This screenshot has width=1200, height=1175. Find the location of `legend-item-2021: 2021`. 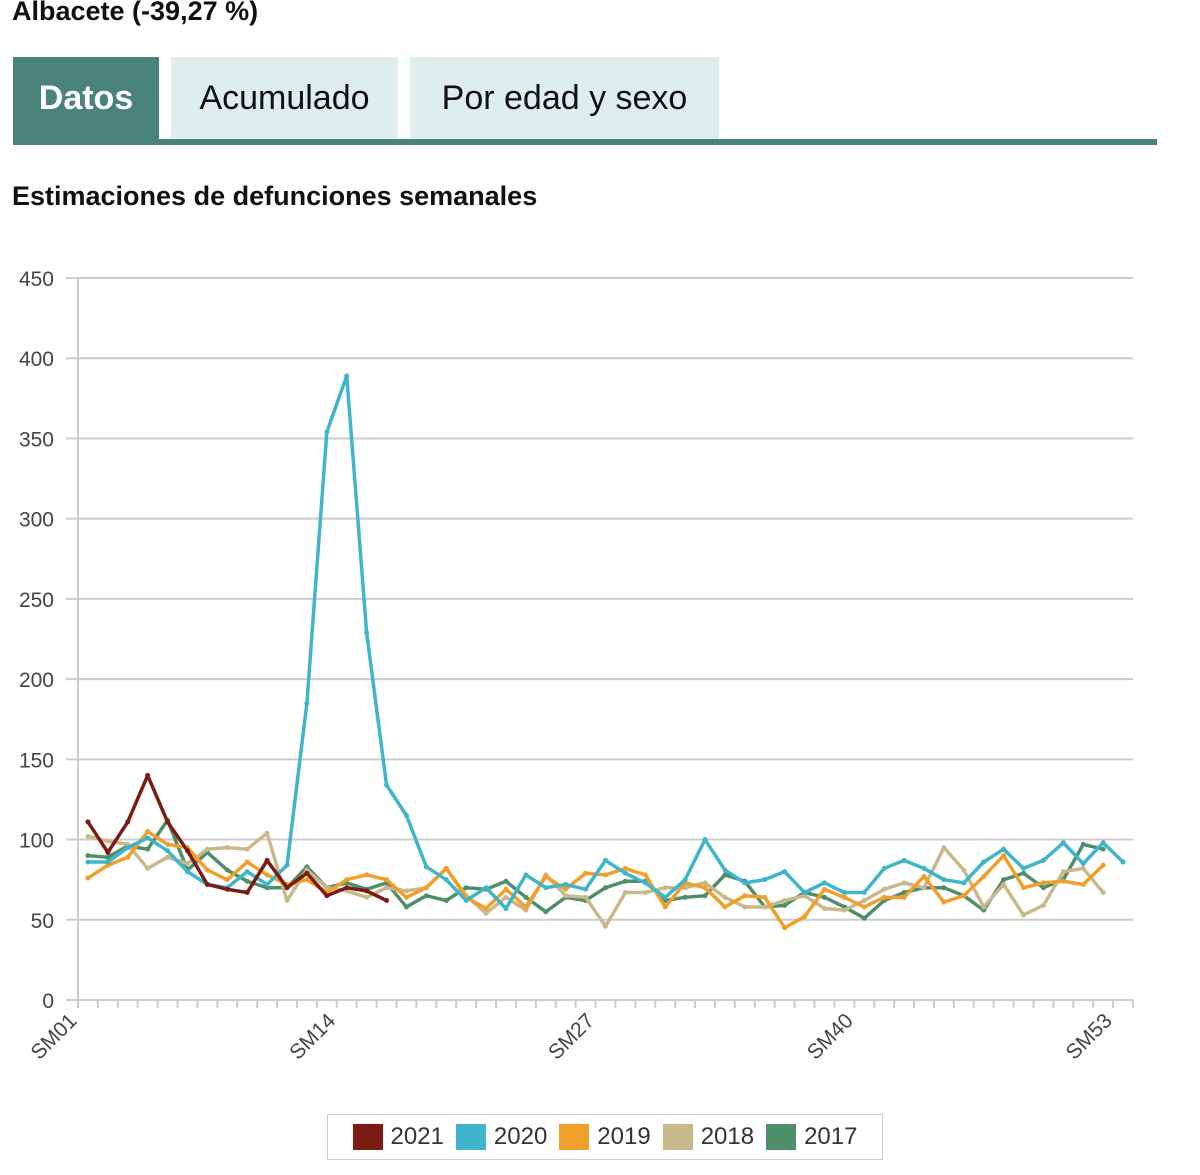

legend-item-2021: 2021 is located at coordinates (398, 1137).